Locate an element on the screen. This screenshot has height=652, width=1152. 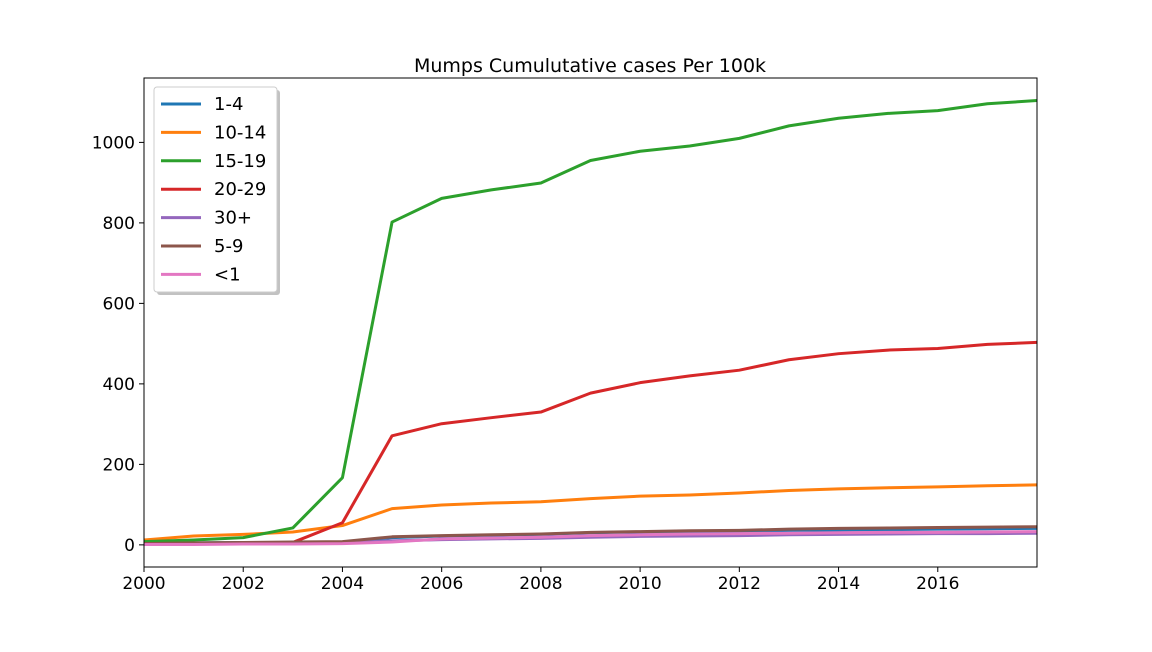
y-tick-label: 0 is located at coordinates (129, 546).